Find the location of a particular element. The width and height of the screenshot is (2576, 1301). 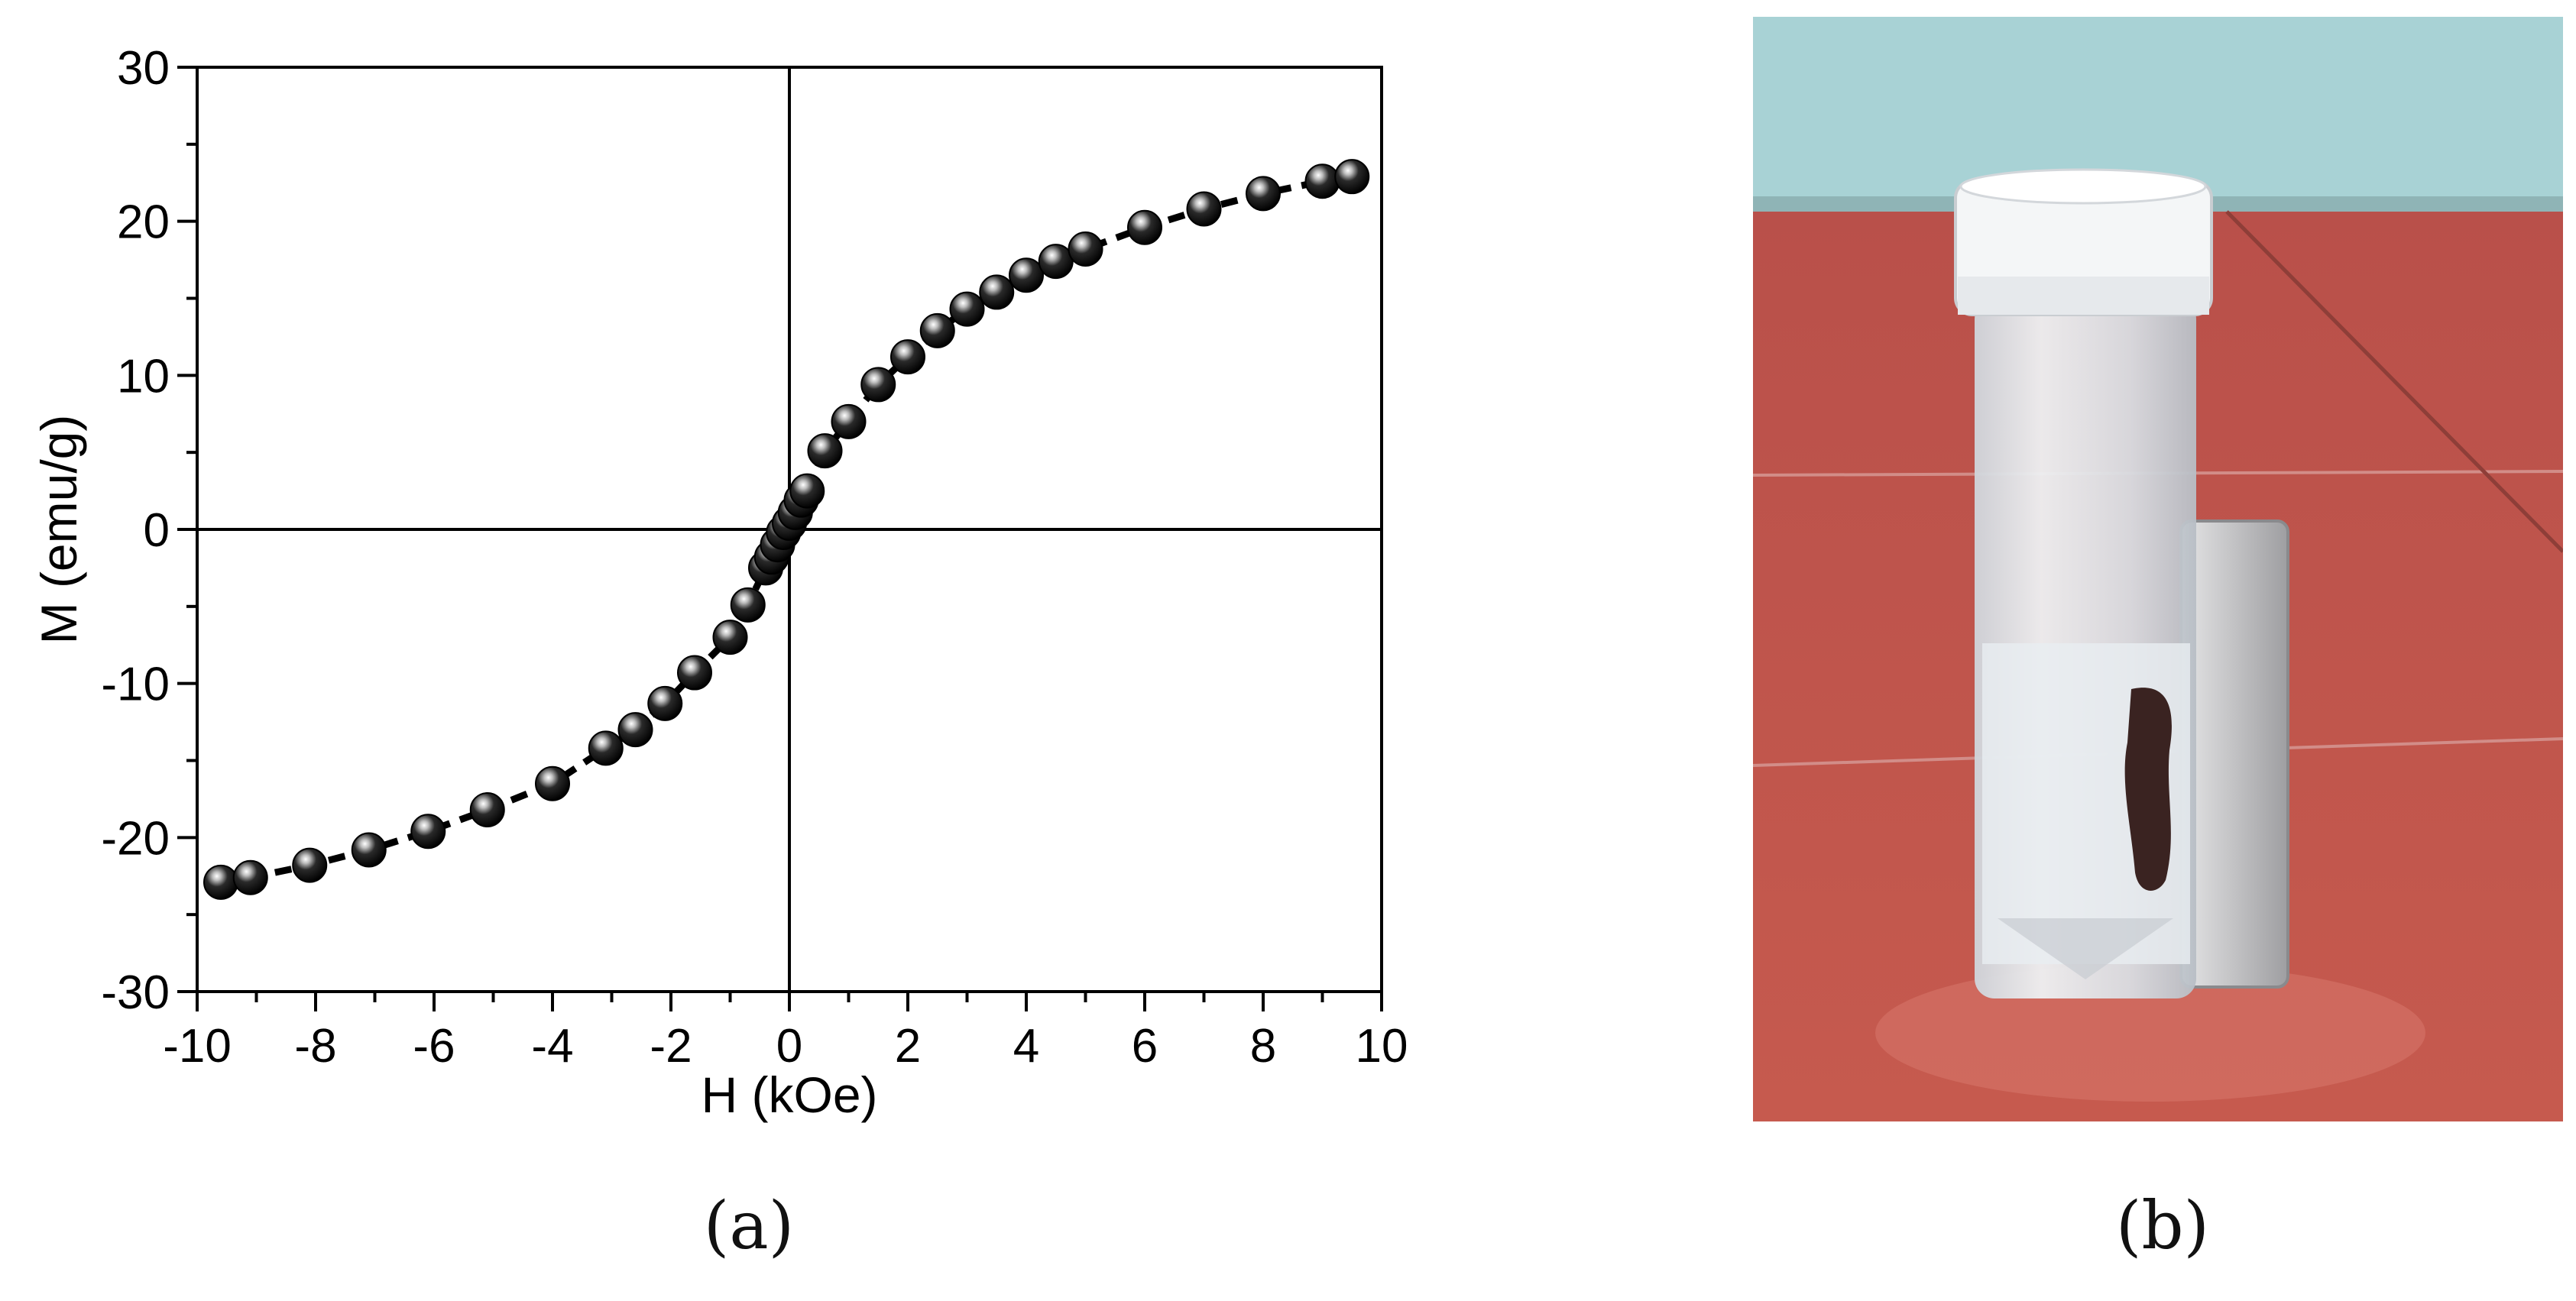

x-axis-label: H (kOe) is located at coordinates (790, 1094).